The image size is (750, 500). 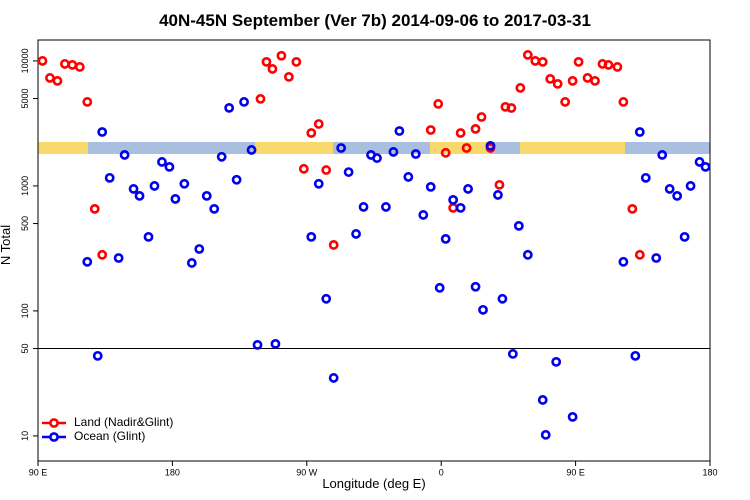 What do you see at coordinates (25, 310) in the screenshot?
I see `y-tick-label: 100` at bounding box center [25, 310].